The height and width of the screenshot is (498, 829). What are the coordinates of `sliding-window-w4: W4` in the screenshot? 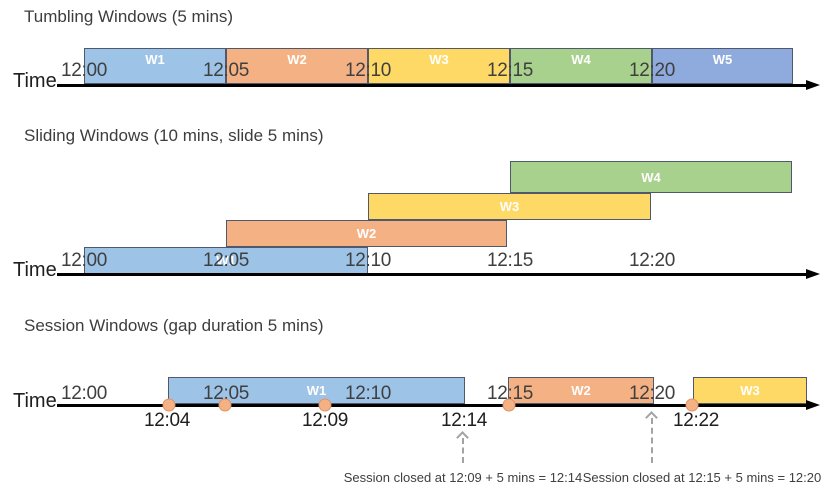 It's located at (651, 177).